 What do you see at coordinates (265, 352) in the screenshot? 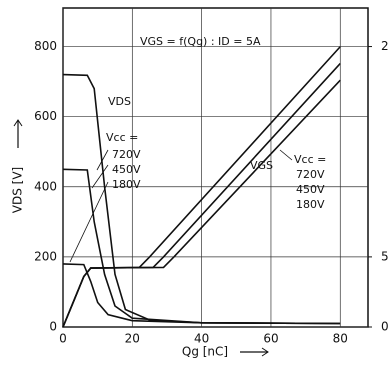
I see `x-arrow-head` at bounding box center [265, 352].